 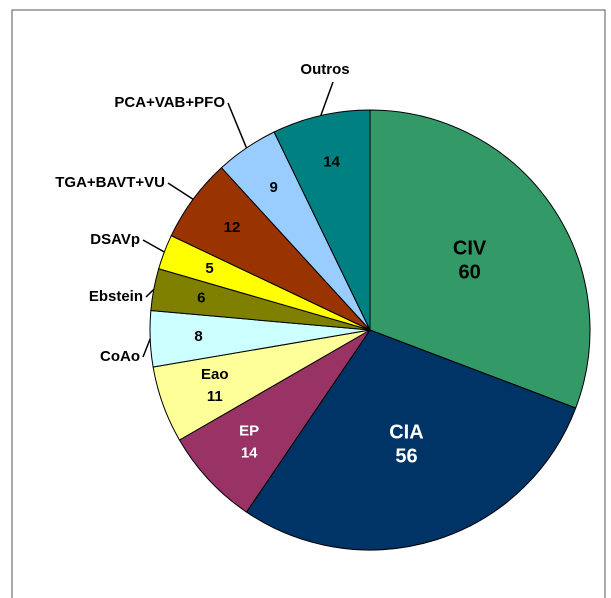 I want to click on category-label: CIA, so click(x=406, y=433).